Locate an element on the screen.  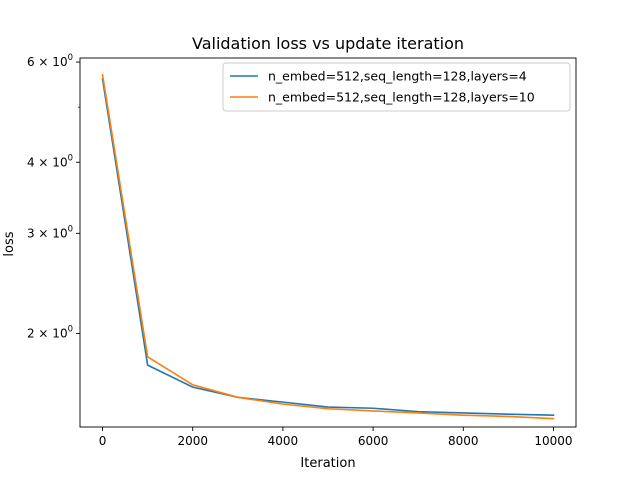
y-tick-label: 4 × 100 is located at coordinates (50, 161).